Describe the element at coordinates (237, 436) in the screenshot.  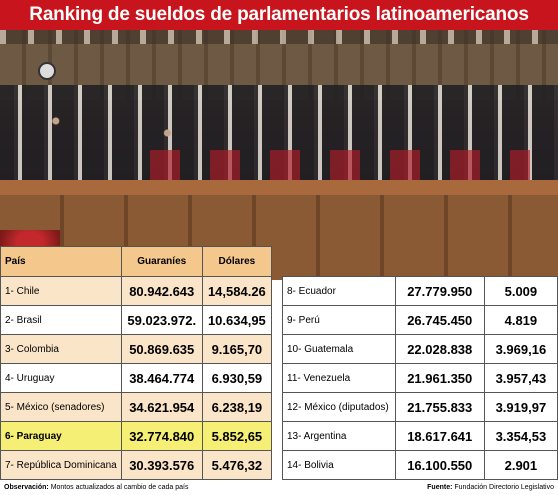
I see `value-dolares: 5.852,65` at that location.